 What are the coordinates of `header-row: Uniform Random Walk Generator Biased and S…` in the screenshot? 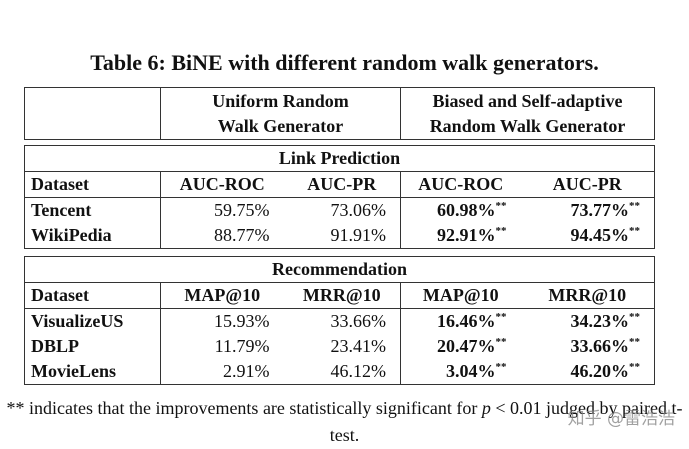 It's located at (340, 113).